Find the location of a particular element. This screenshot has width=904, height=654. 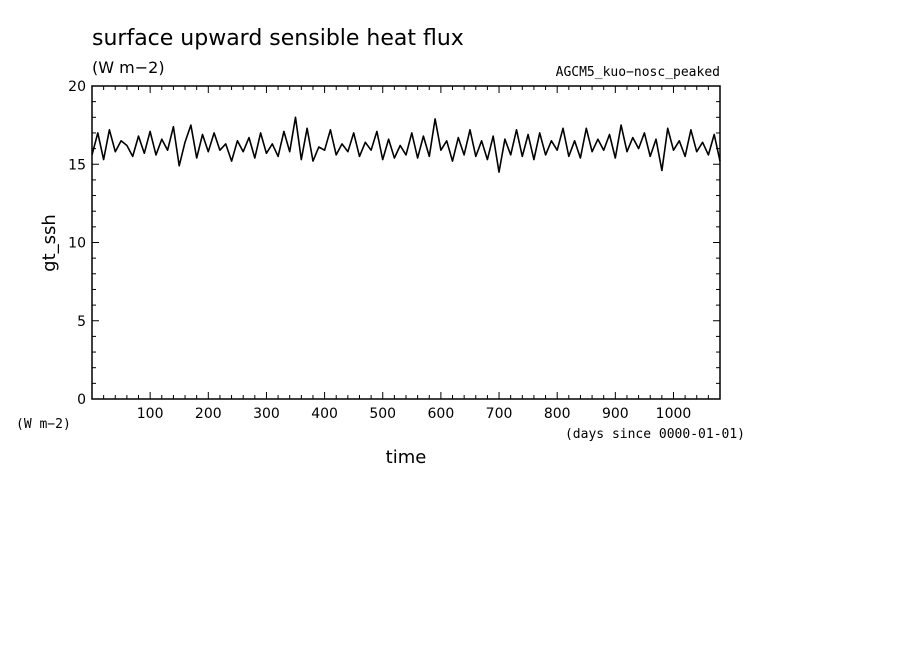

x-tick-label: 700 is located at coordinates (499, 414).